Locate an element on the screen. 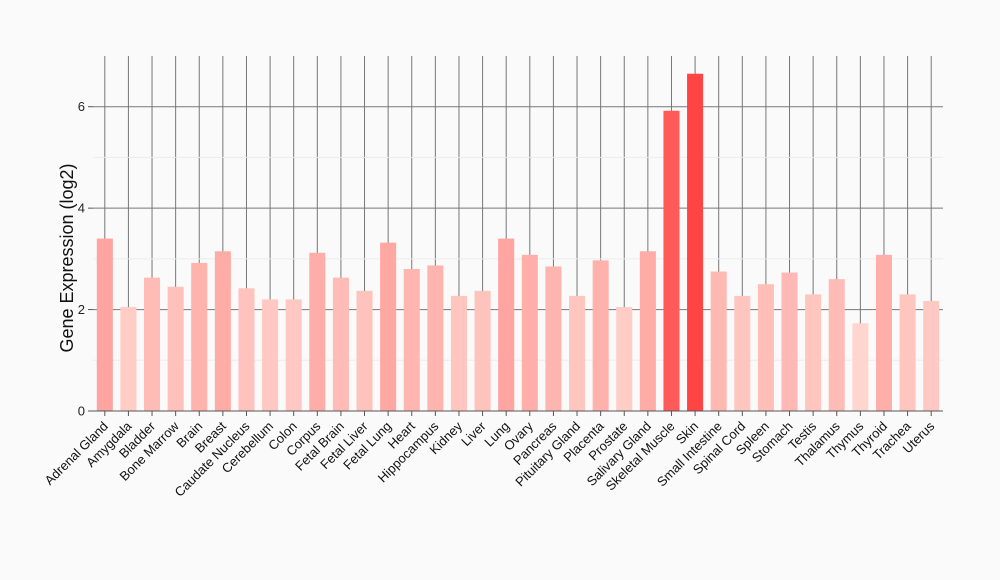  bar-thymus is located at coordinates (860, 367).